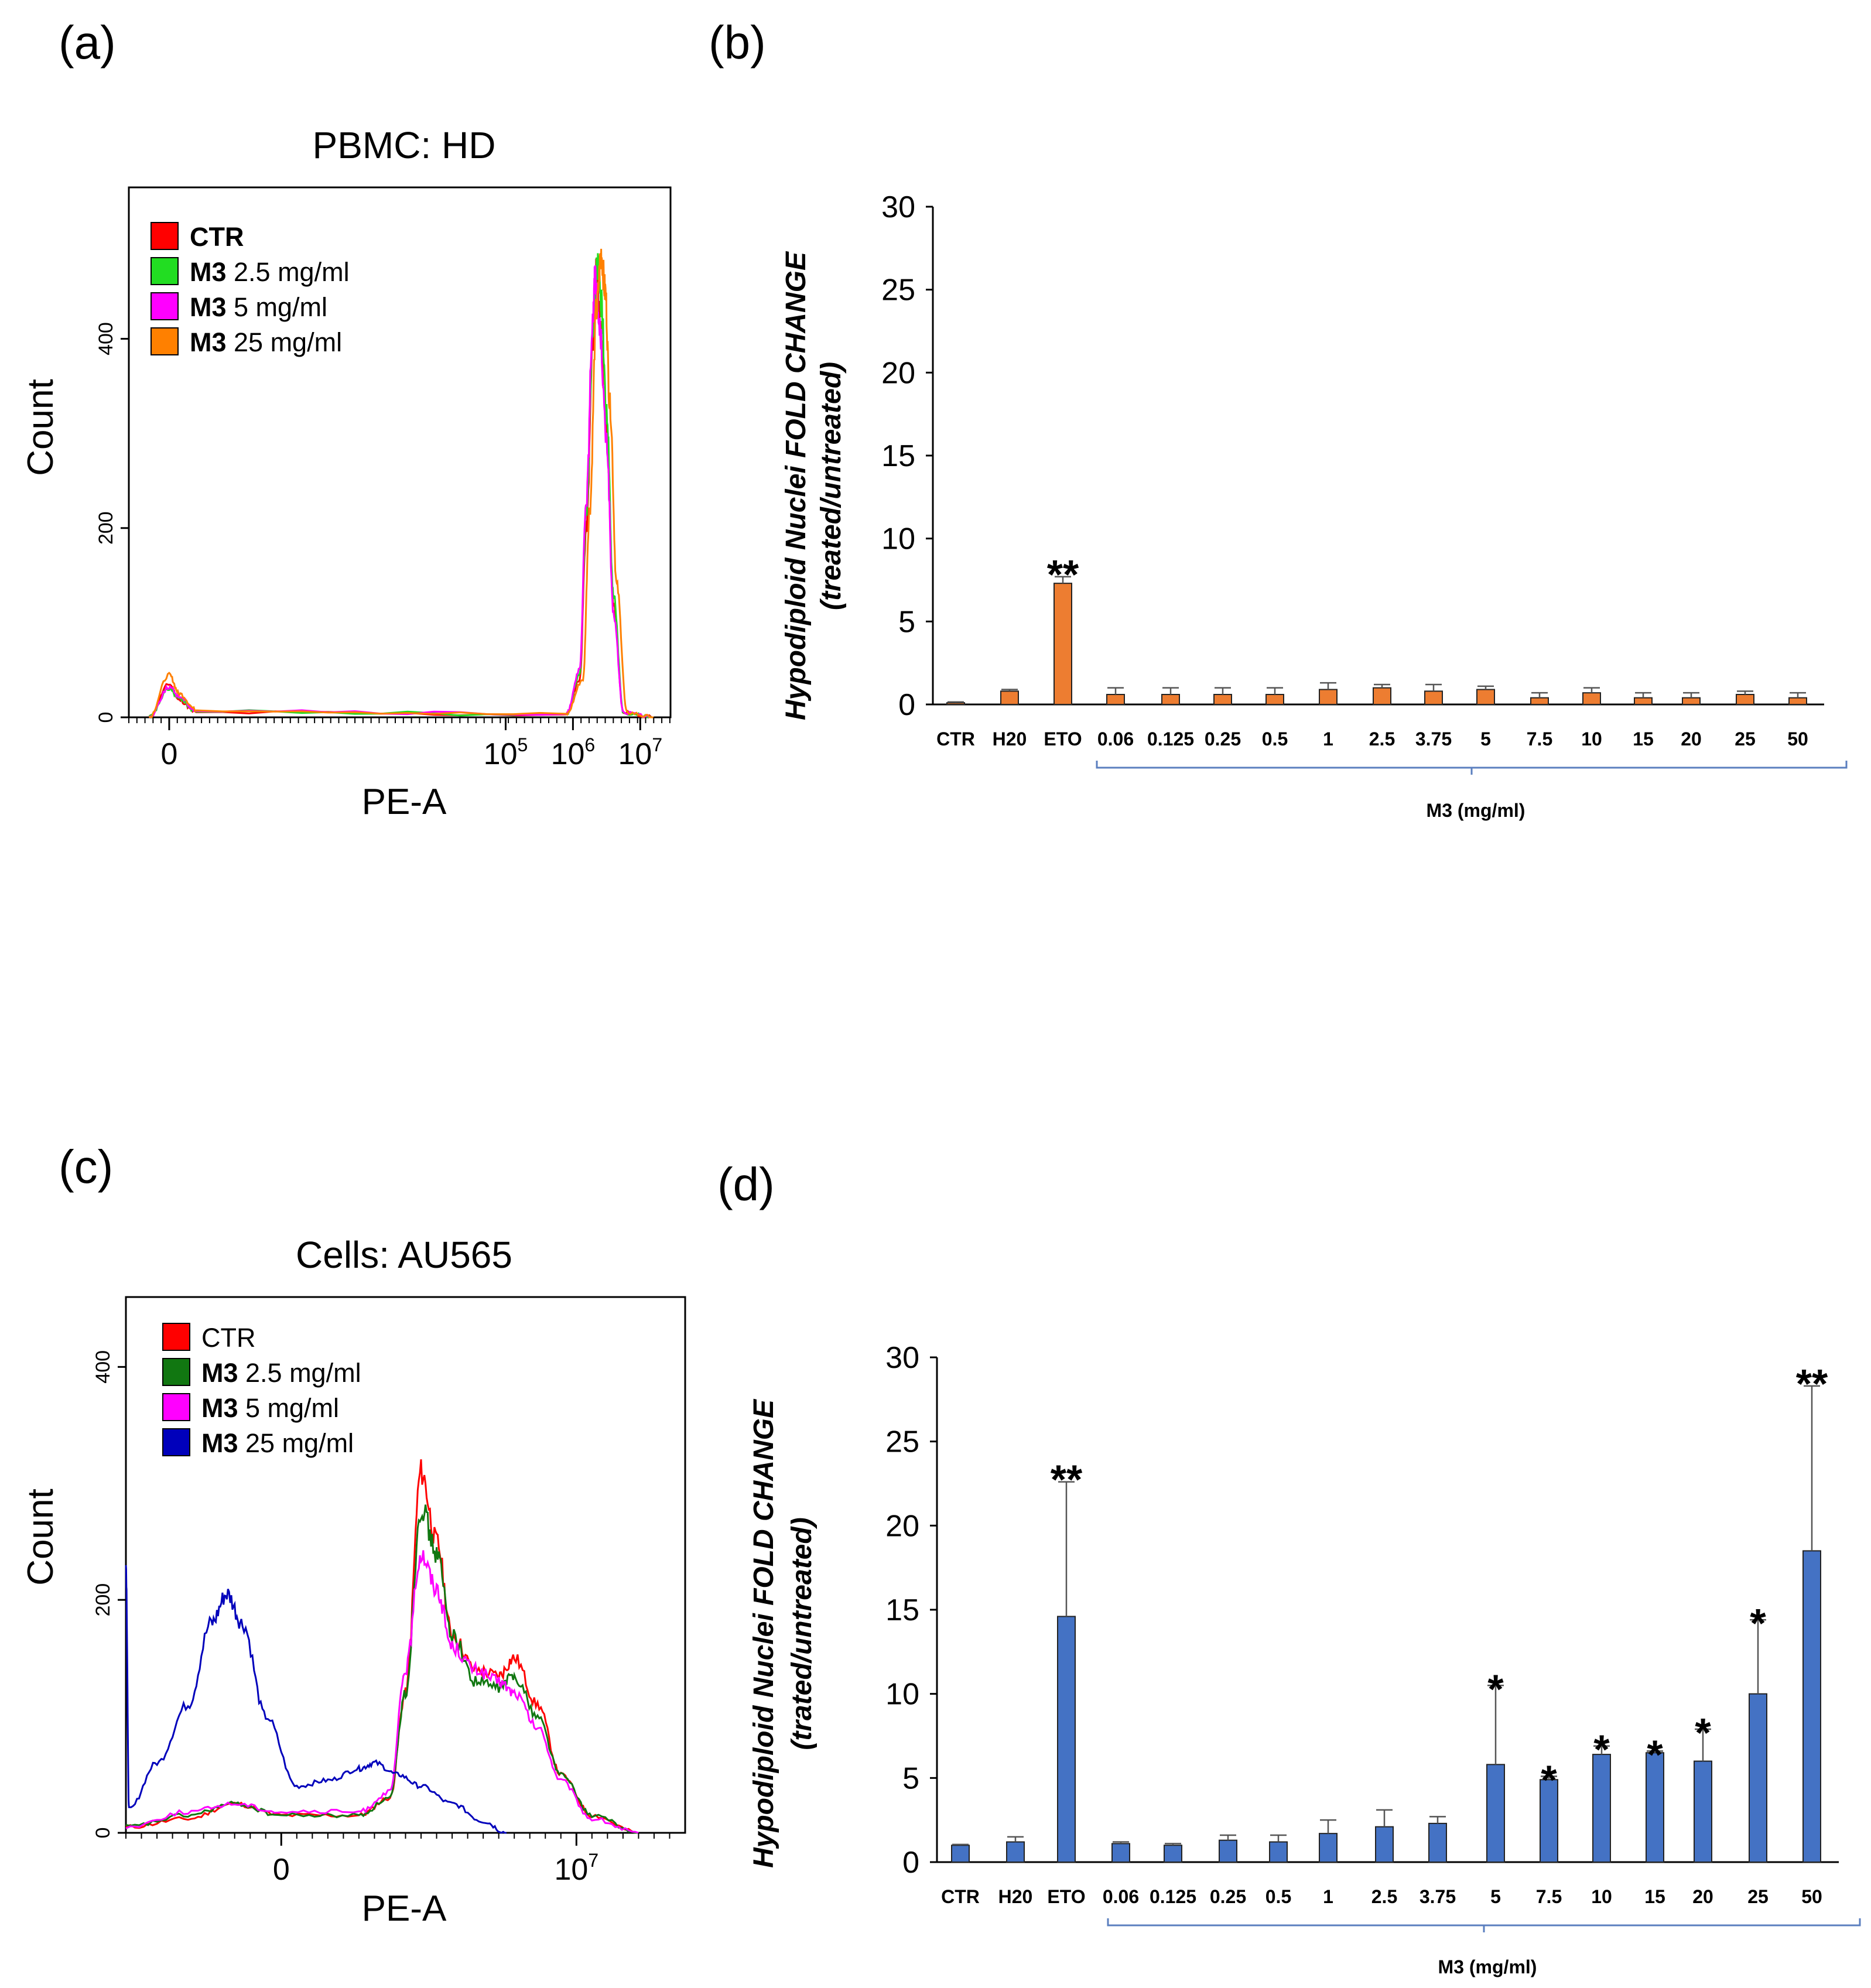 This screenshot has width=1871, height=1988. What do you see at coordinates (258, 307) in the screenshot?
I see `legend-label: M3 5 mg/ml` at bounding box center [258, 307].